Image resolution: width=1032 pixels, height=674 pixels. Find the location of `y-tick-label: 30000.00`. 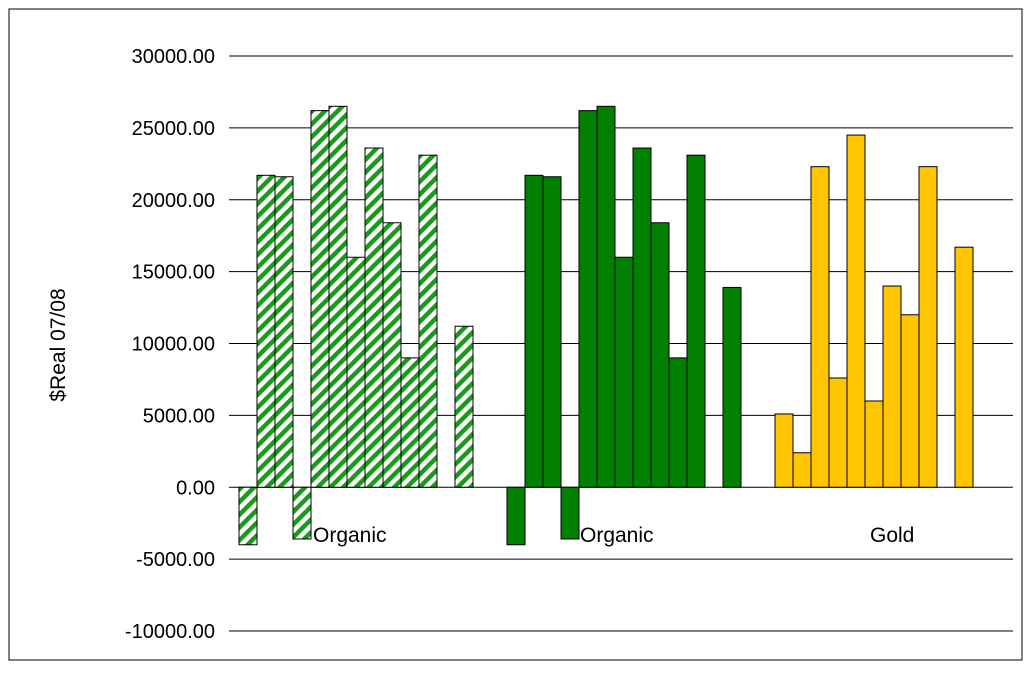

y-tick-label: 30000.00 is located at coordinates (173, 57).